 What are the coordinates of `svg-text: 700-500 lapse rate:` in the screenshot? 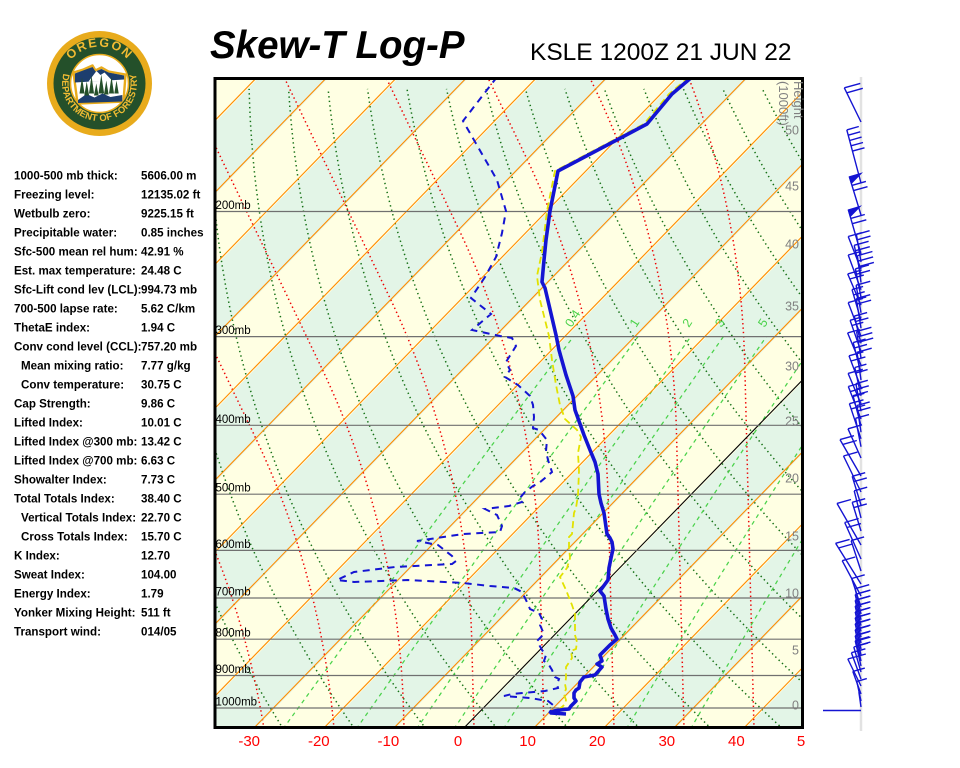 It's located at (66, 308).